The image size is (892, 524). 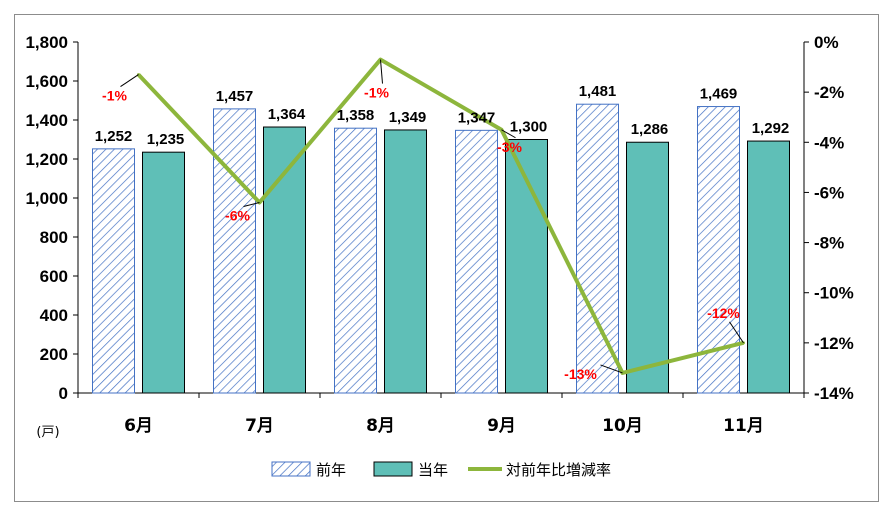 I want to click on right-tick-label: -2%, so click(x=829, y=92).